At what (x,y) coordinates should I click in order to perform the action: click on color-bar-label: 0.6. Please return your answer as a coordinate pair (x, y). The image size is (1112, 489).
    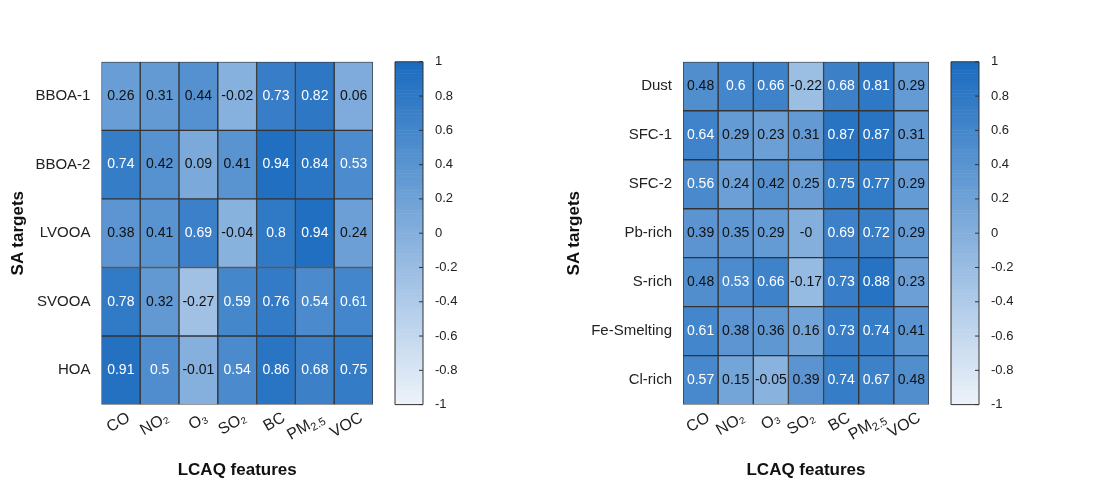
    Looking at the image, I should click on (1000, 129).